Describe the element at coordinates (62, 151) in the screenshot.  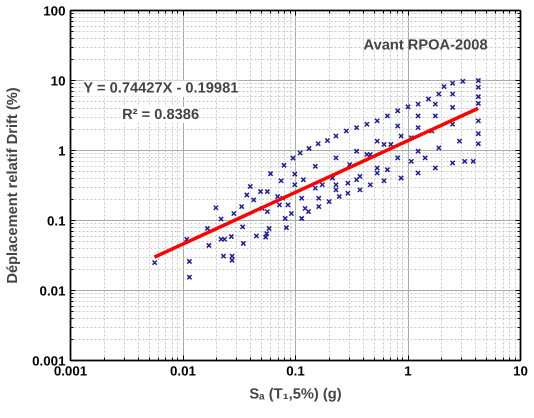
I see `y-tick-label: 1` at that location.